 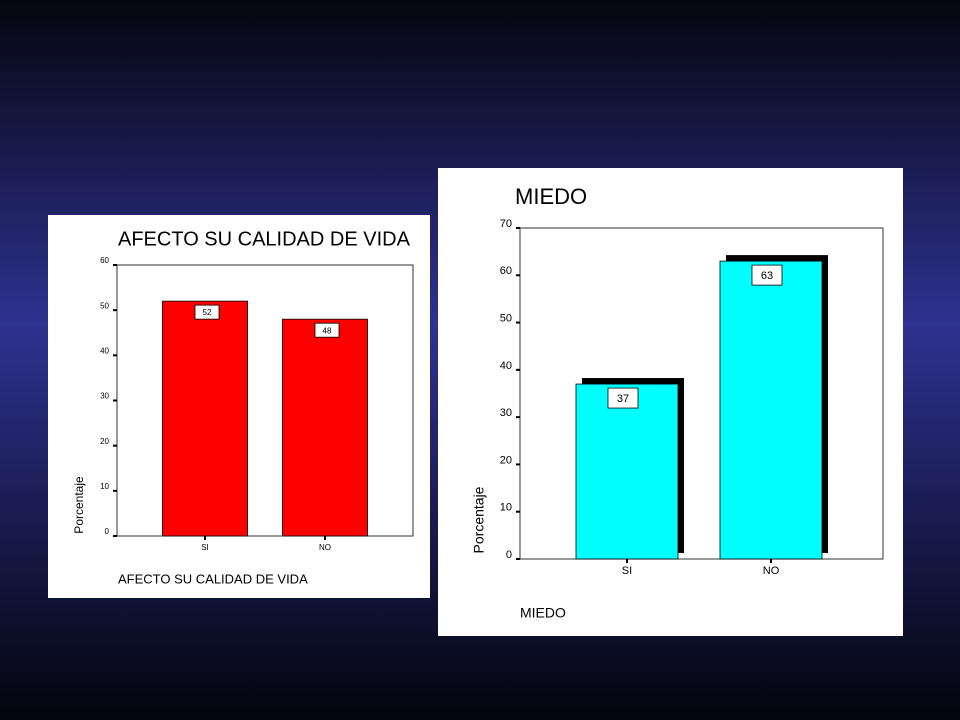 I want to click on chart-title: MIEDO, so click(x=551, y=196).